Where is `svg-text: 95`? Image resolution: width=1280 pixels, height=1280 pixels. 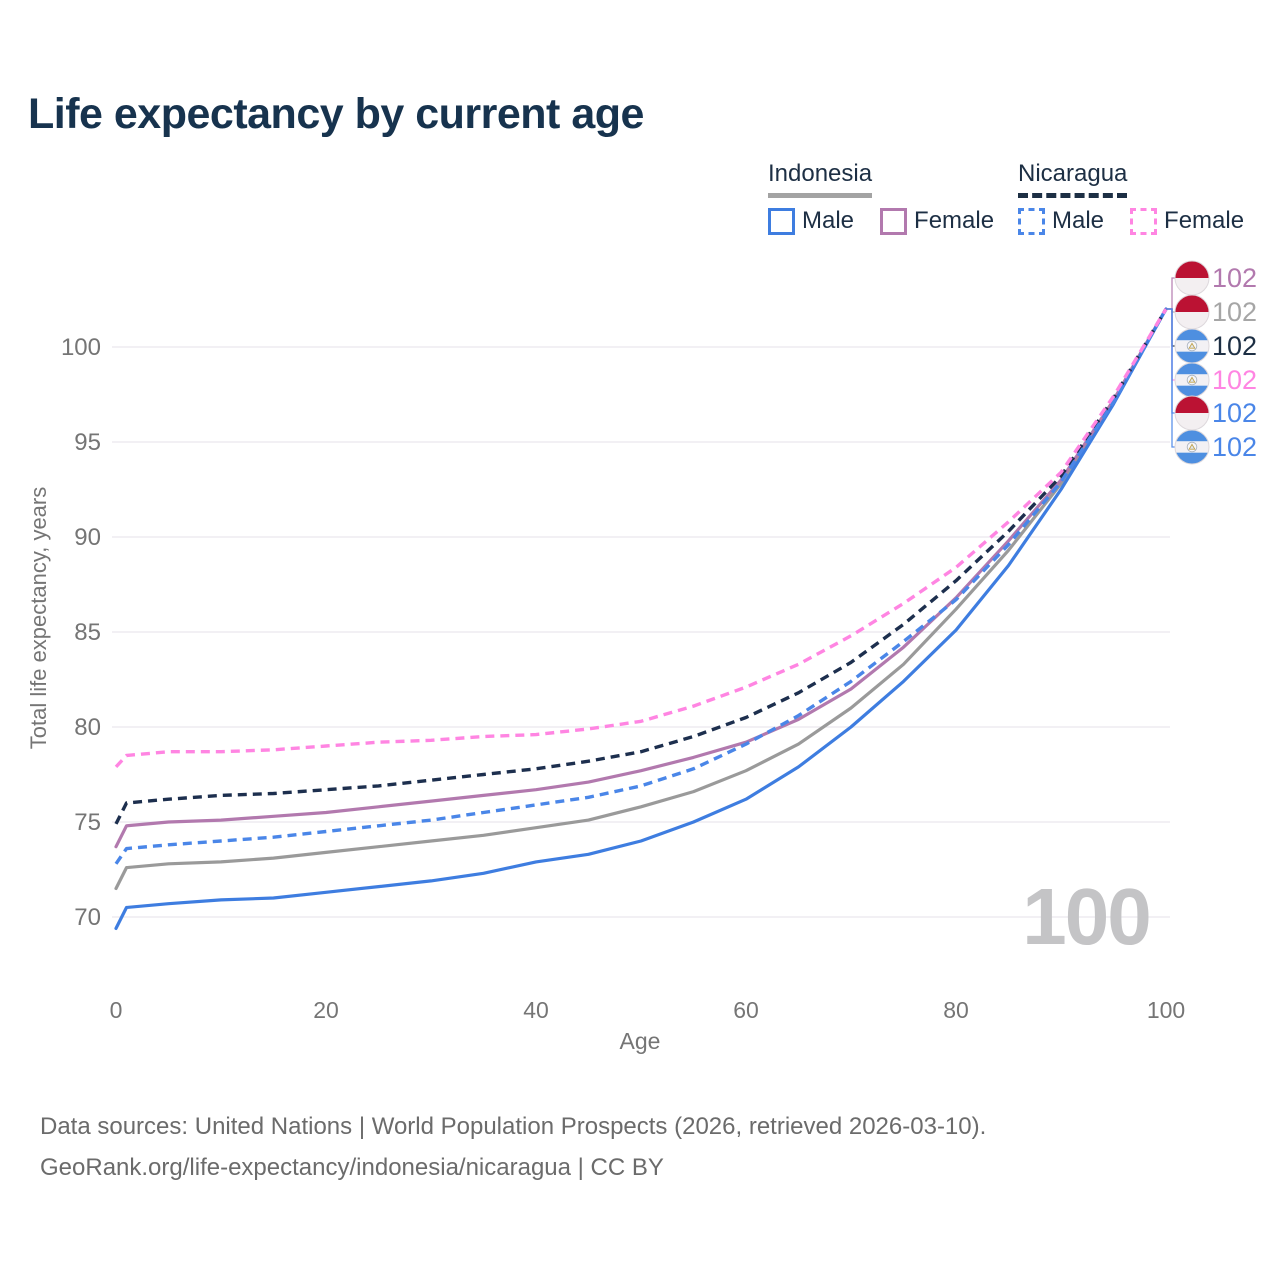 svg-text: 95 is located at coordinates (87, 442).